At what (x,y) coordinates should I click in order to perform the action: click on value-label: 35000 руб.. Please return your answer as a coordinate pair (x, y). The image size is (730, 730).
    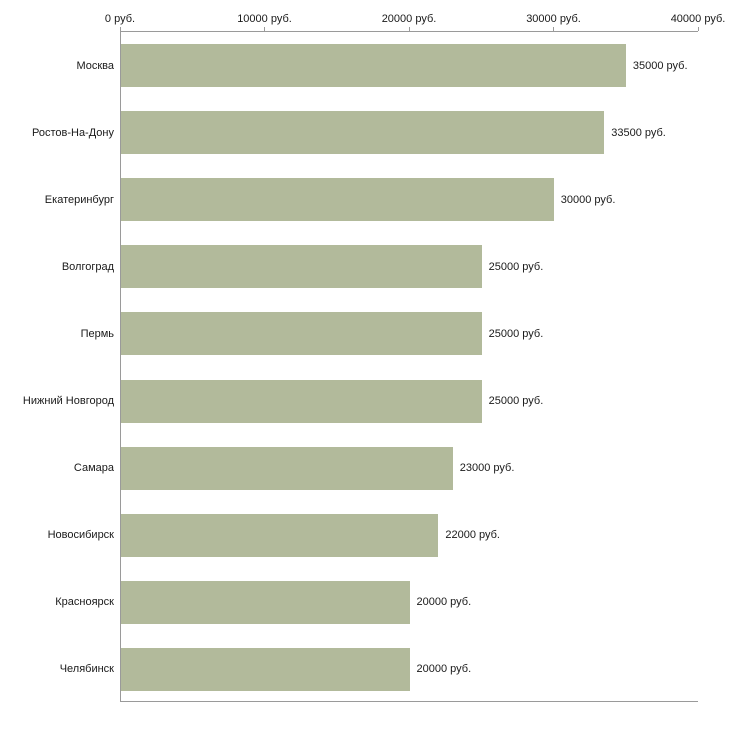
    Looking at the image, I should click on (660, 65).